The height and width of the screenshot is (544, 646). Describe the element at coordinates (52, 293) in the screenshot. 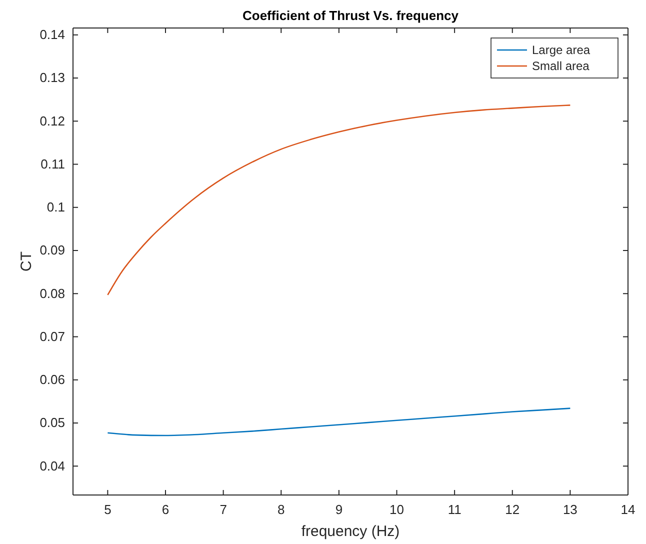

I see `y-tick-label: 0.08` at that location.